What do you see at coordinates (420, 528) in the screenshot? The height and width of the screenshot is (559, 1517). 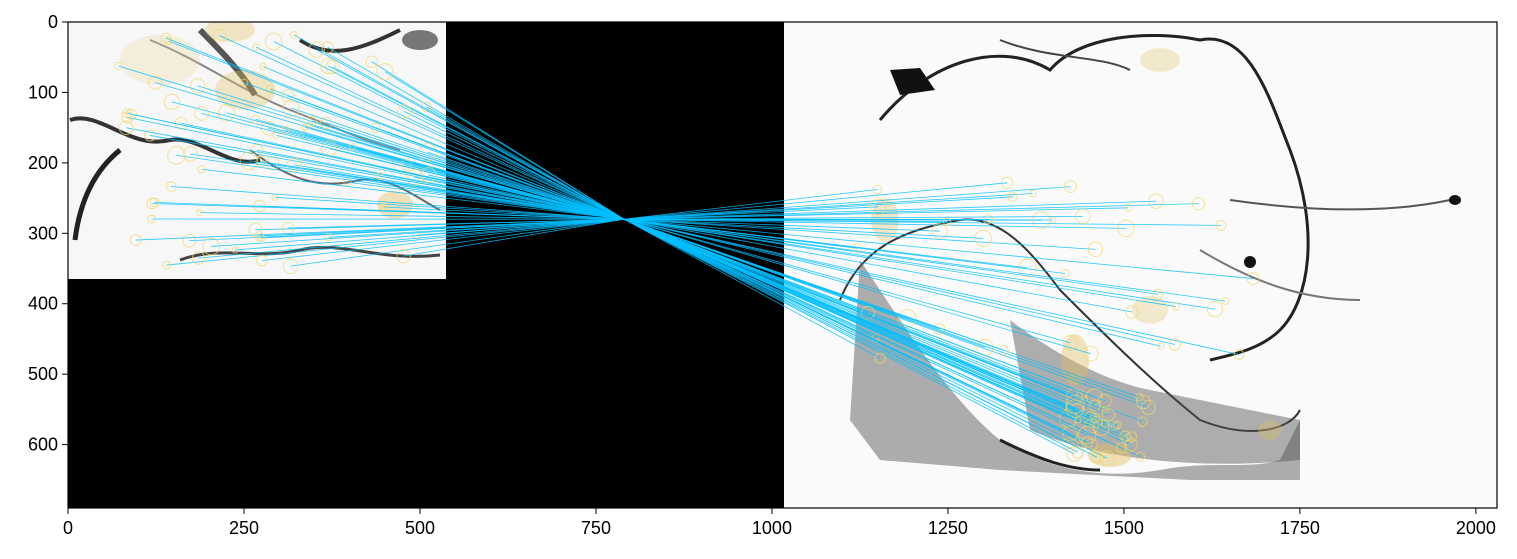 I see `x-tick-label: 500` at bounding box center [420, 528].